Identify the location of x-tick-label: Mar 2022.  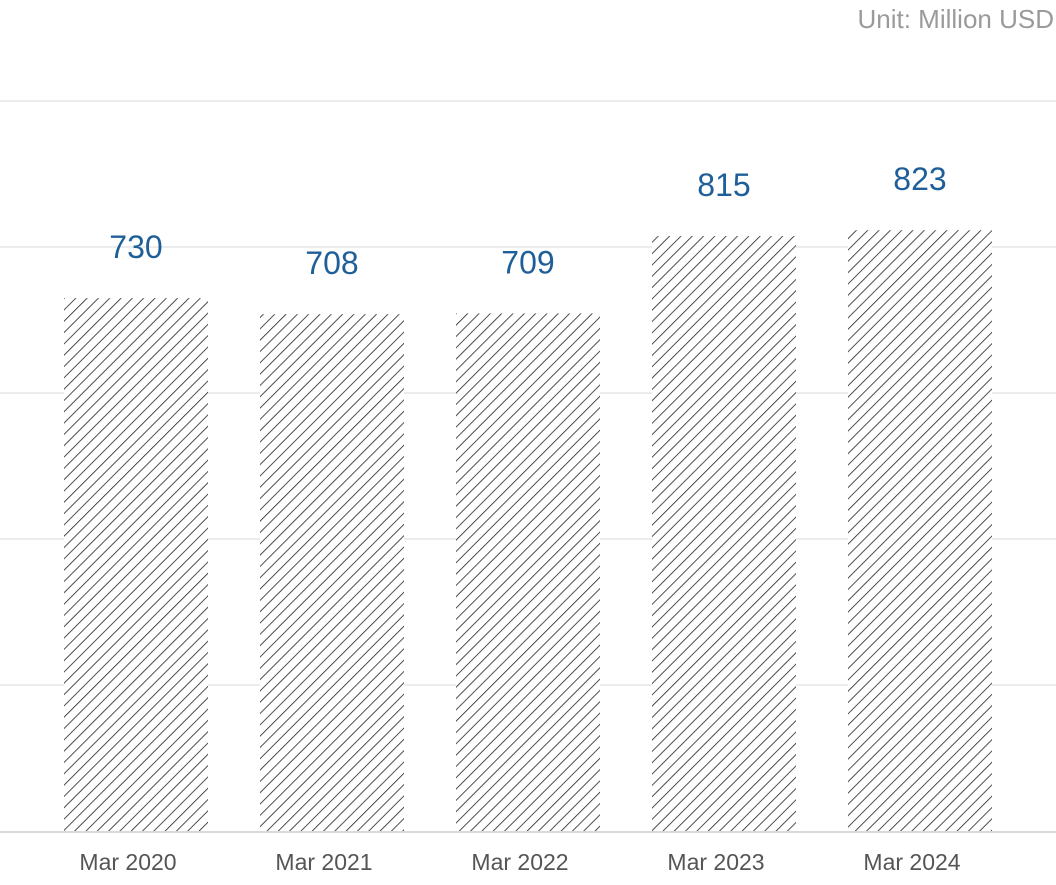
(519, 862).